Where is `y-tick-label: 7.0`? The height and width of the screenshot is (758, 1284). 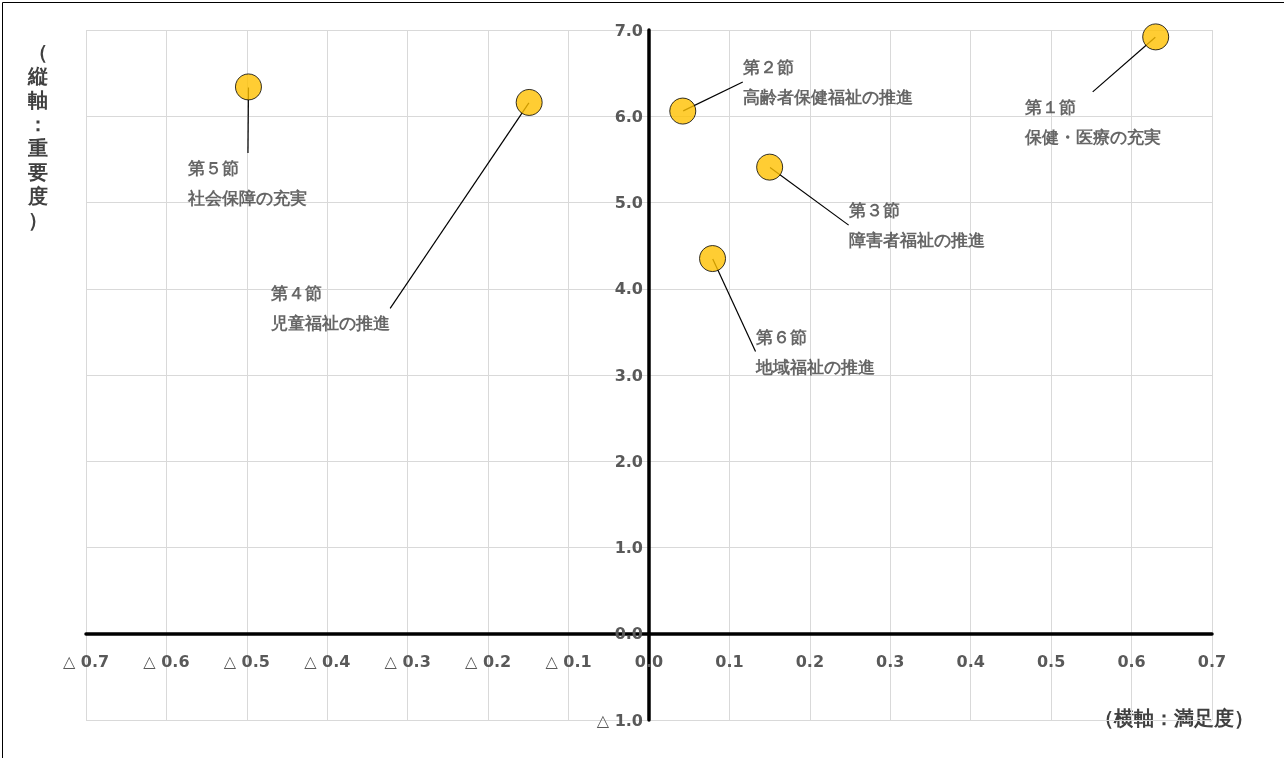 y-tick-label: 7.0 is located at coordinates (628, 30).